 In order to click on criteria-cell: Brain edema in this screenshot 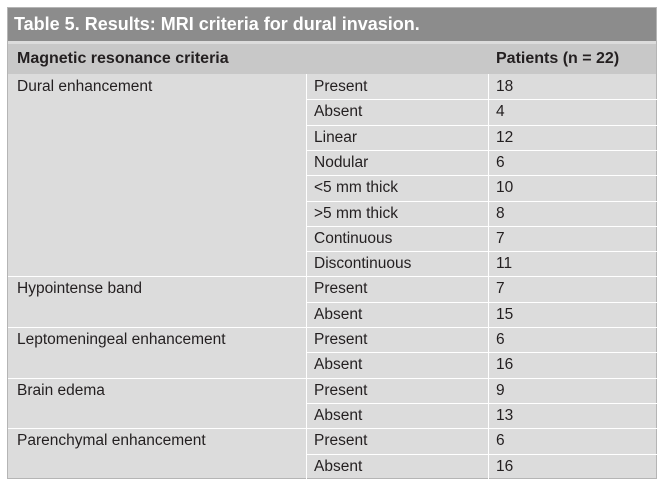, I will do `click(61, 390)`.